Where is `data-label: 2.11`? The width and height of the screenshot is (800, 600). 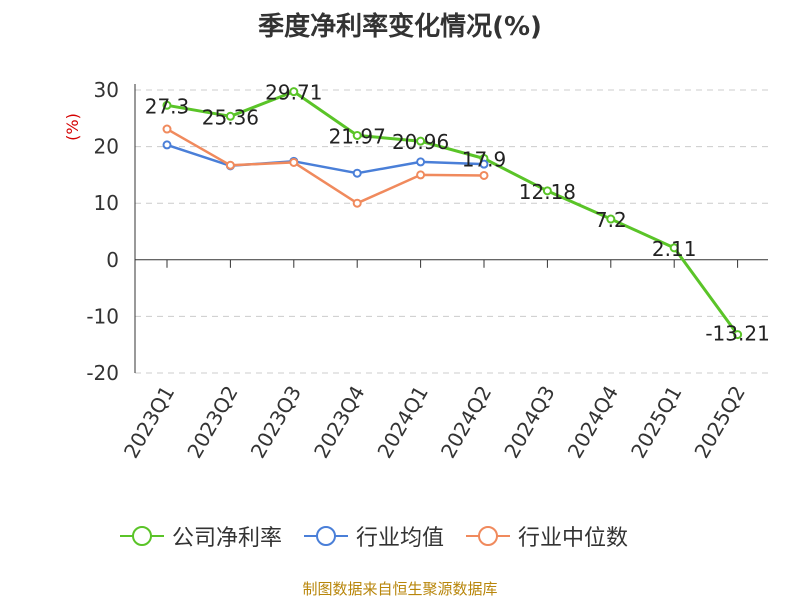 data-label: 2.11 is located at coordinates (674, 249).